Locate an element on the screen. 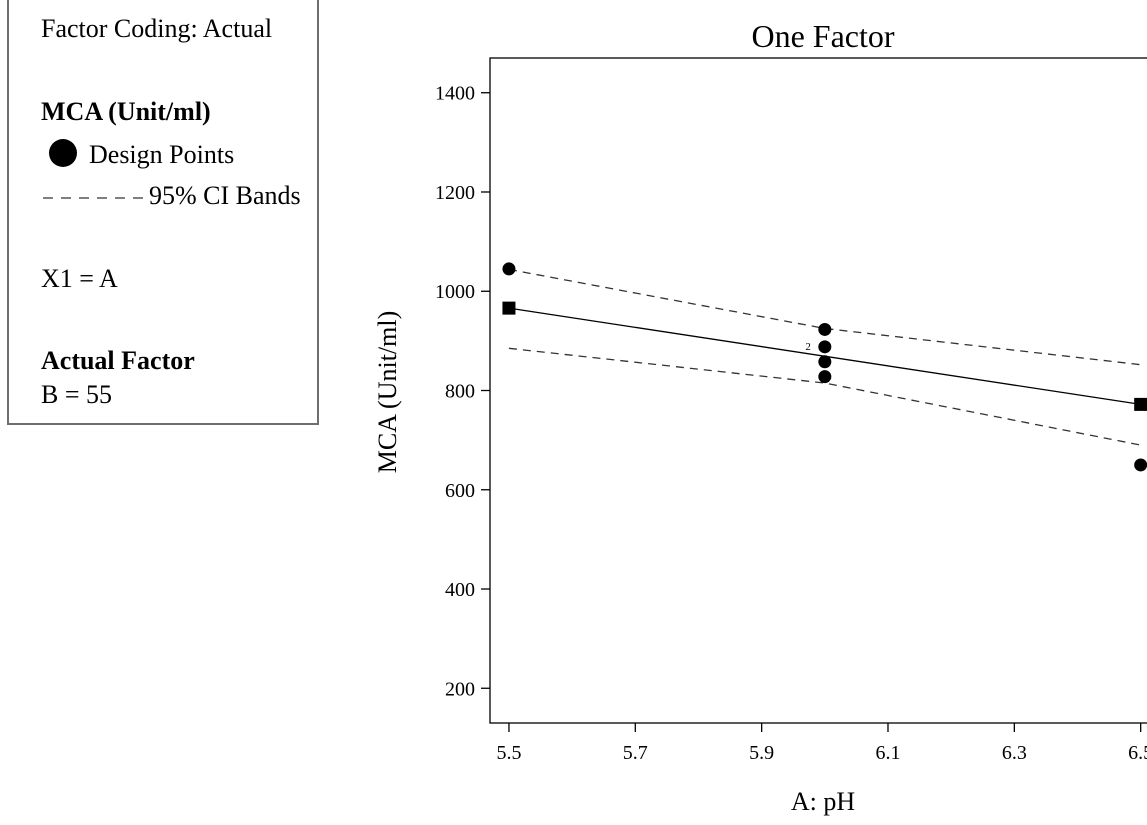 The image size is (1147, 825). chart-title: One Factor is located at coordinates (822, 36).